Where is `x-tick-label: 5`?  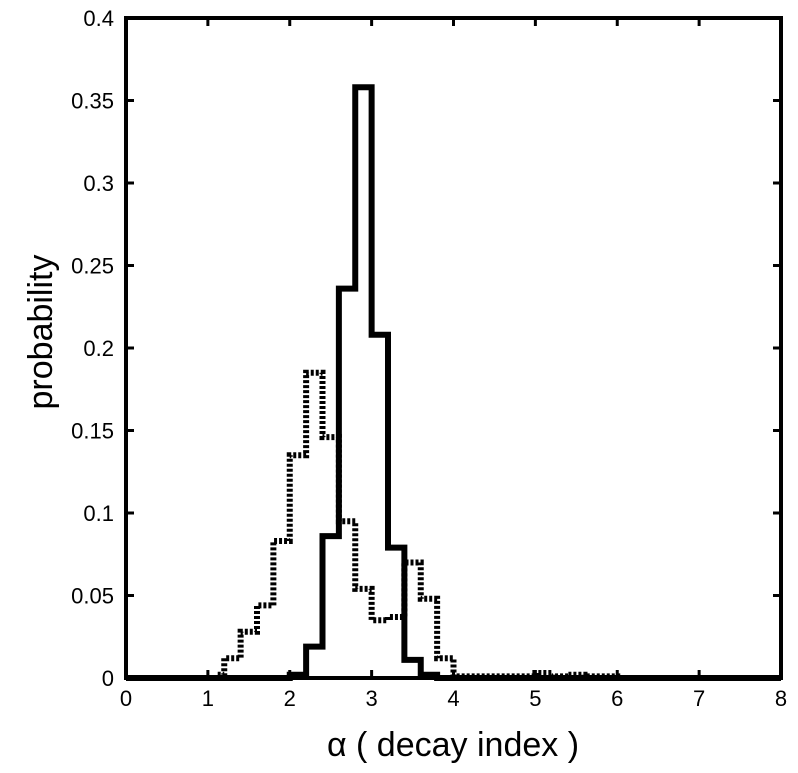
x-tick-label: 5 is located at coordinates (535, 698).